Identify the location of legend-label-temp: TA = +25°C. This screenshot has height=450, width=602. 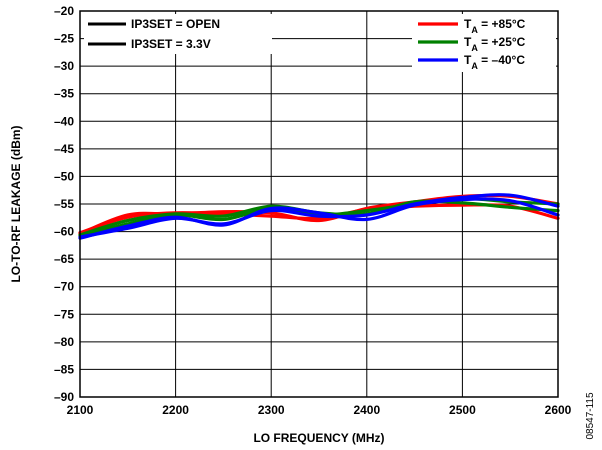
(495, 44).